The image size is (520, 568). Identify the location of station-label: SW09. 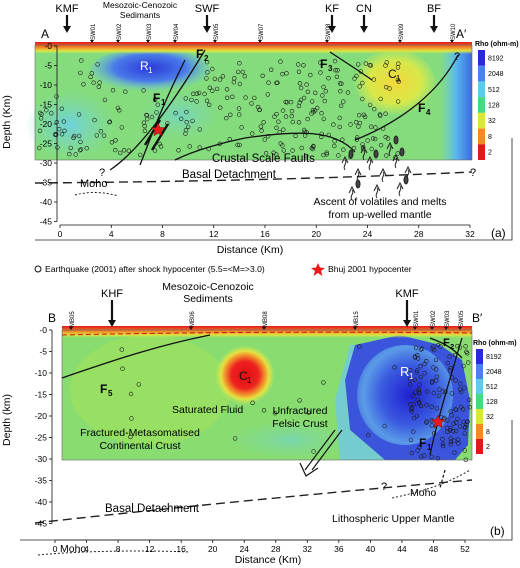
(402, 31).